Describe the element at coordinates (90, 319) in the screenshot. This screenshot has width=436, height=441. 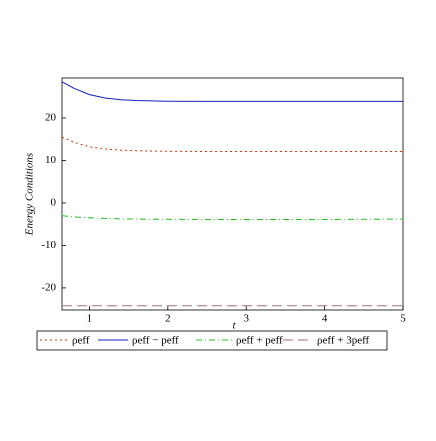
I see `x-tick-label: 1` at that location.